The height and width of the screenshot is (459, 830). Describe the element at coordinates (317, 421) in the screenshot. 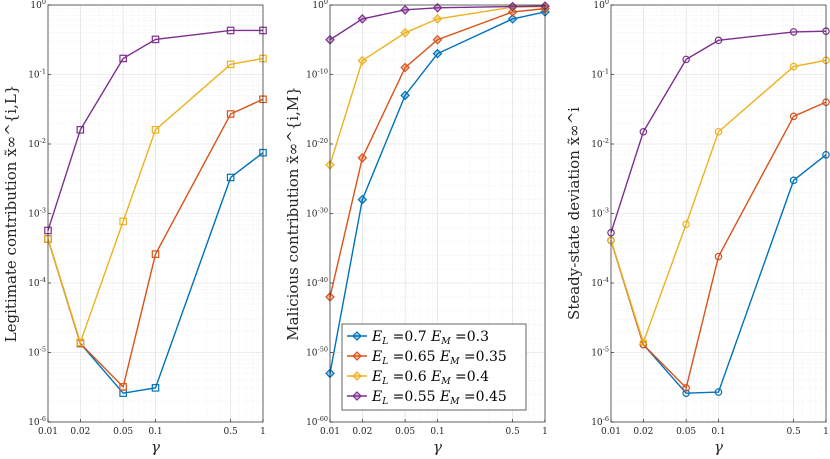

I see `y-tick-label: 10⁻⁶⁰` at that location.